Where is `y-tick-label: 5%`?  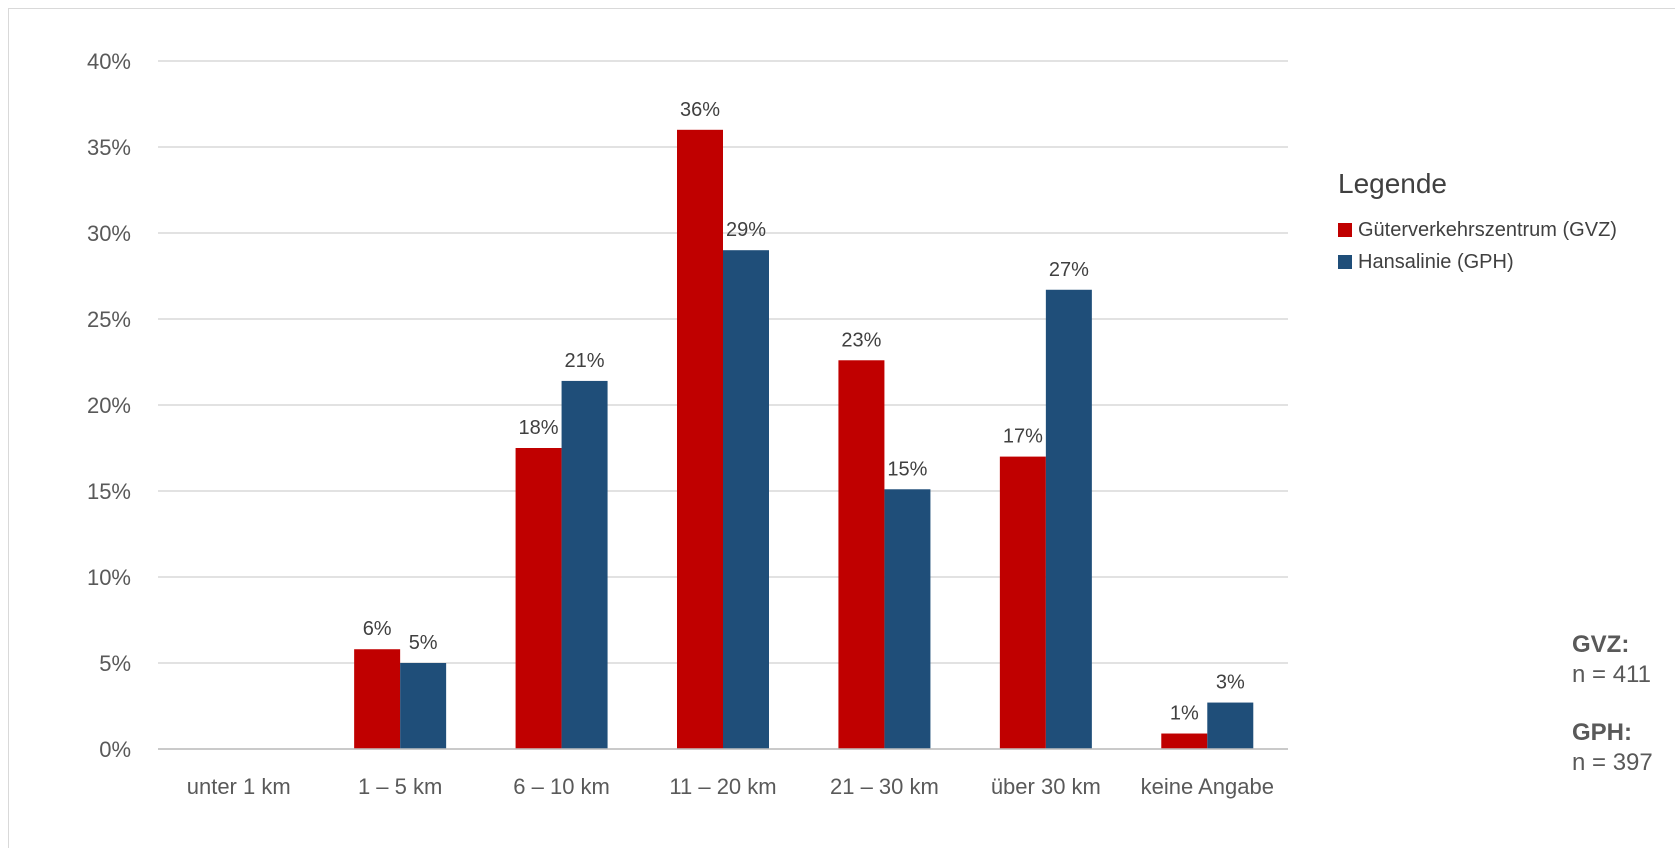
y-tick-label: 5% is located at coordinates (115, 663).